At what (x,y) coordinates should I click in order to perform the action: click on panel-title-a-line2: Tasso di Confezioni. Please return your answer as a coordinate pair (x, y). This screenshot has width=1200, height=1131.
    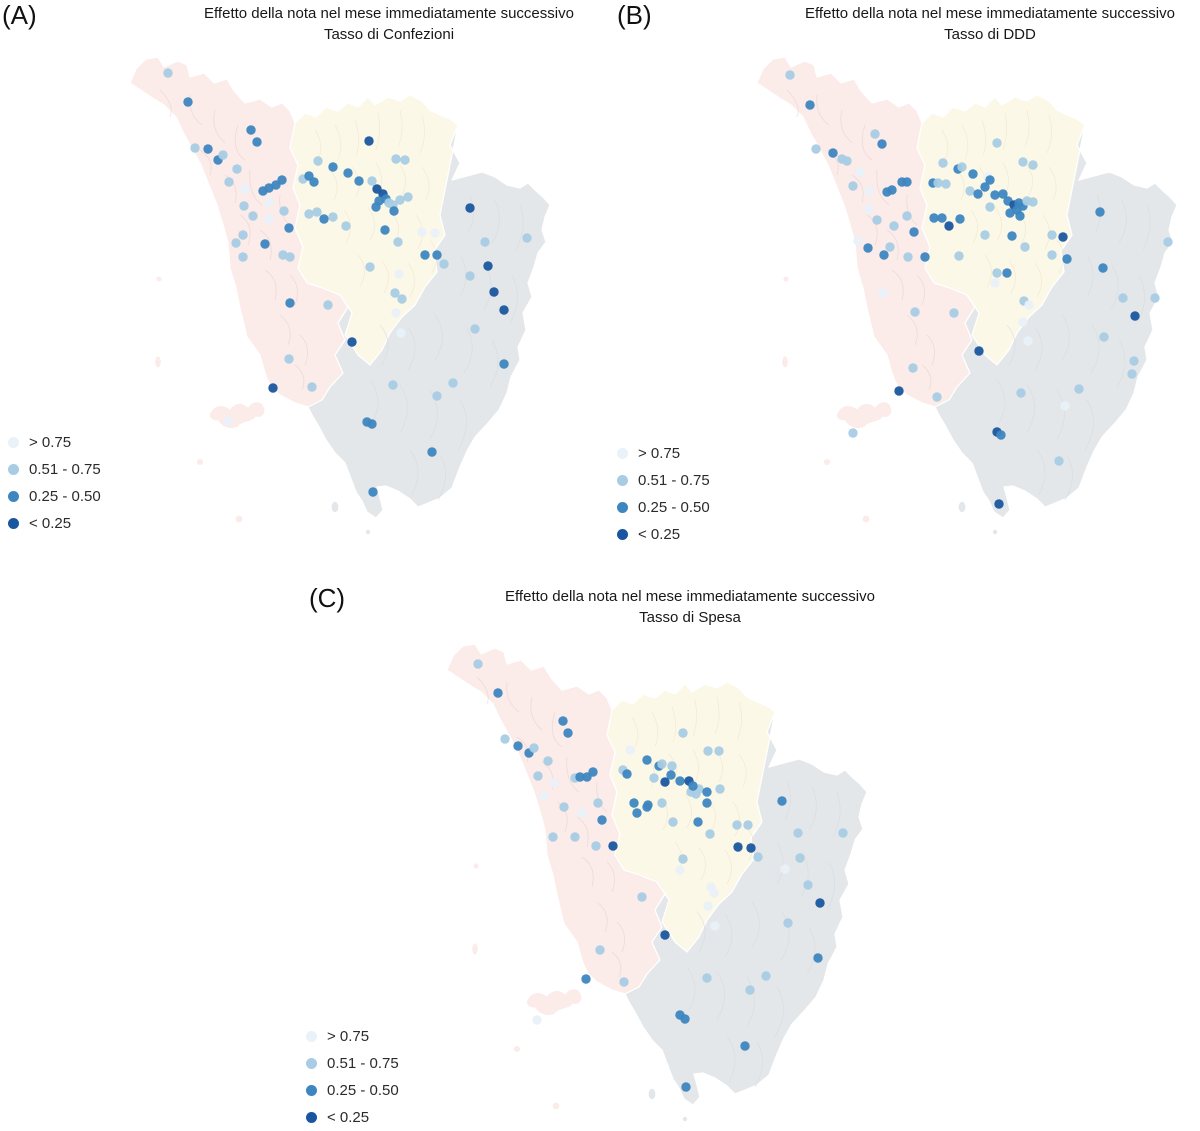
    Looking at the image, I should click on (389, 34).